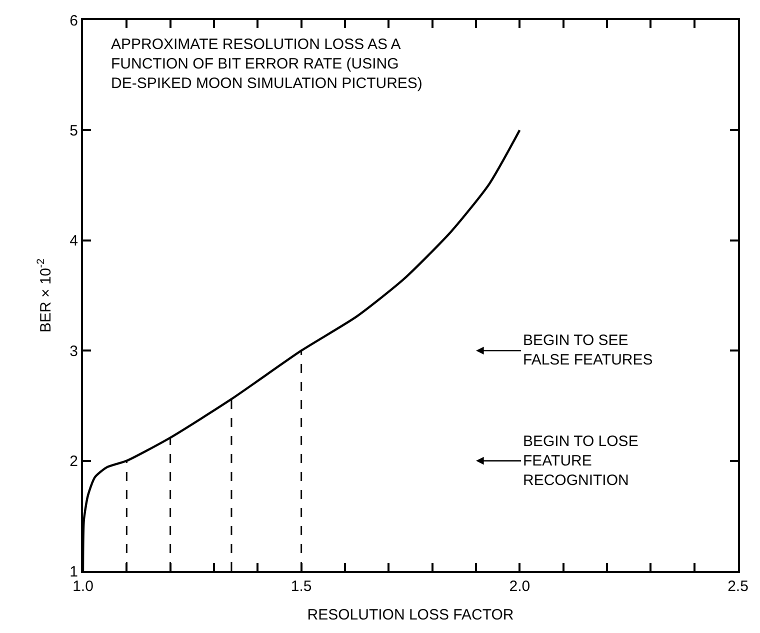 Image resolution: width=760 pixels, height=633 pixels. Describe the element at coordinates (74, 131) in the screenshot. I see `y-tick-label: 5` at that location.